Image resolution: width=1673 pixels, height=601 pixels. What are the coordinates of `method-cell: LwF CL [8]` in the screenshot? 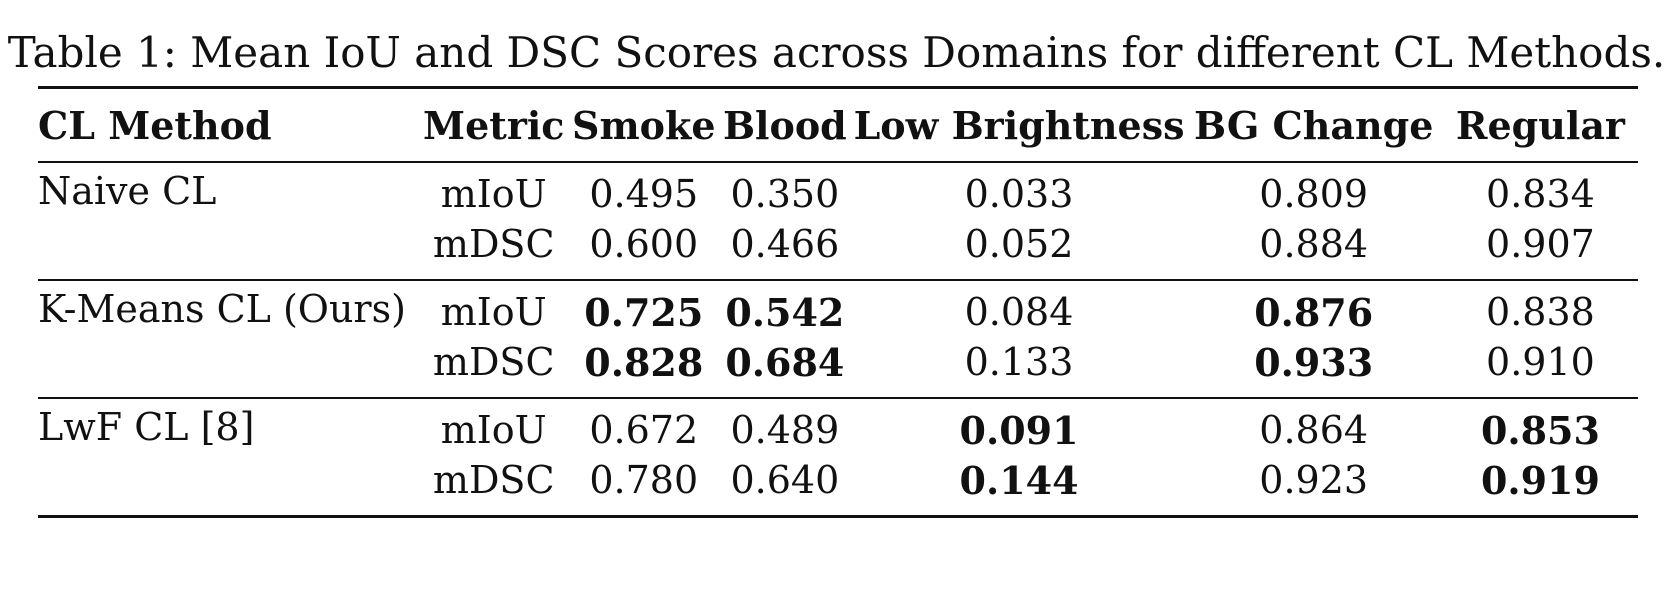 It's located at (146, 427).